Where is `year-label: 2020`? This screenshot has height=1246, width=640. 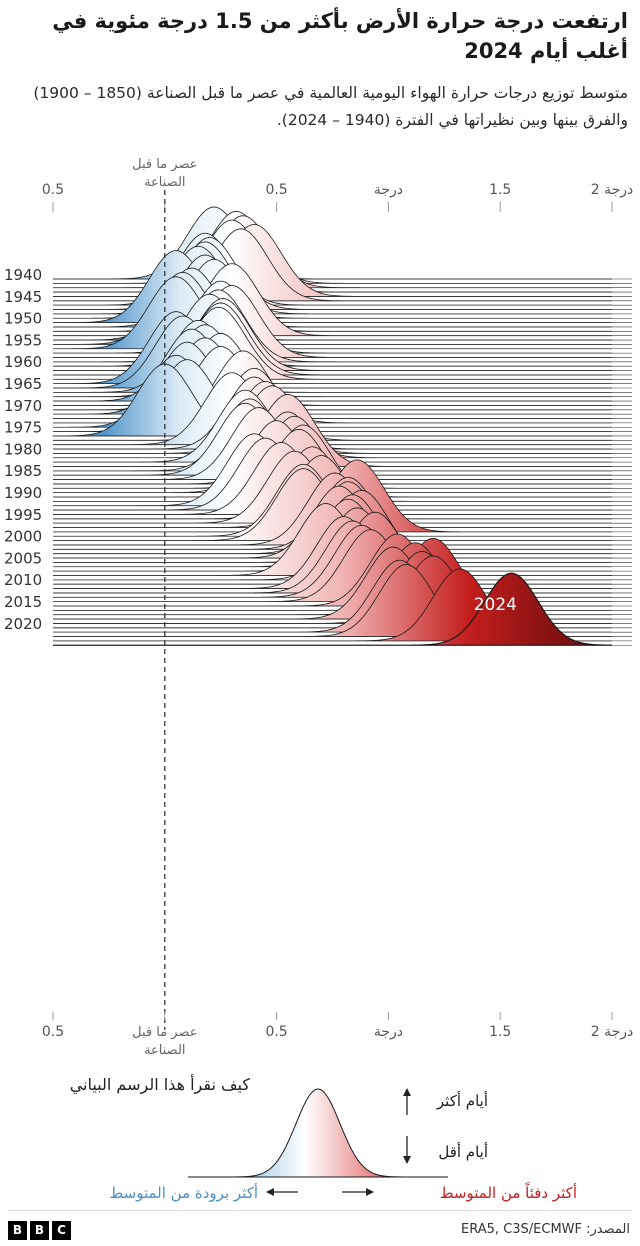
year-label: 2020 is located at coordinates (23, 624).